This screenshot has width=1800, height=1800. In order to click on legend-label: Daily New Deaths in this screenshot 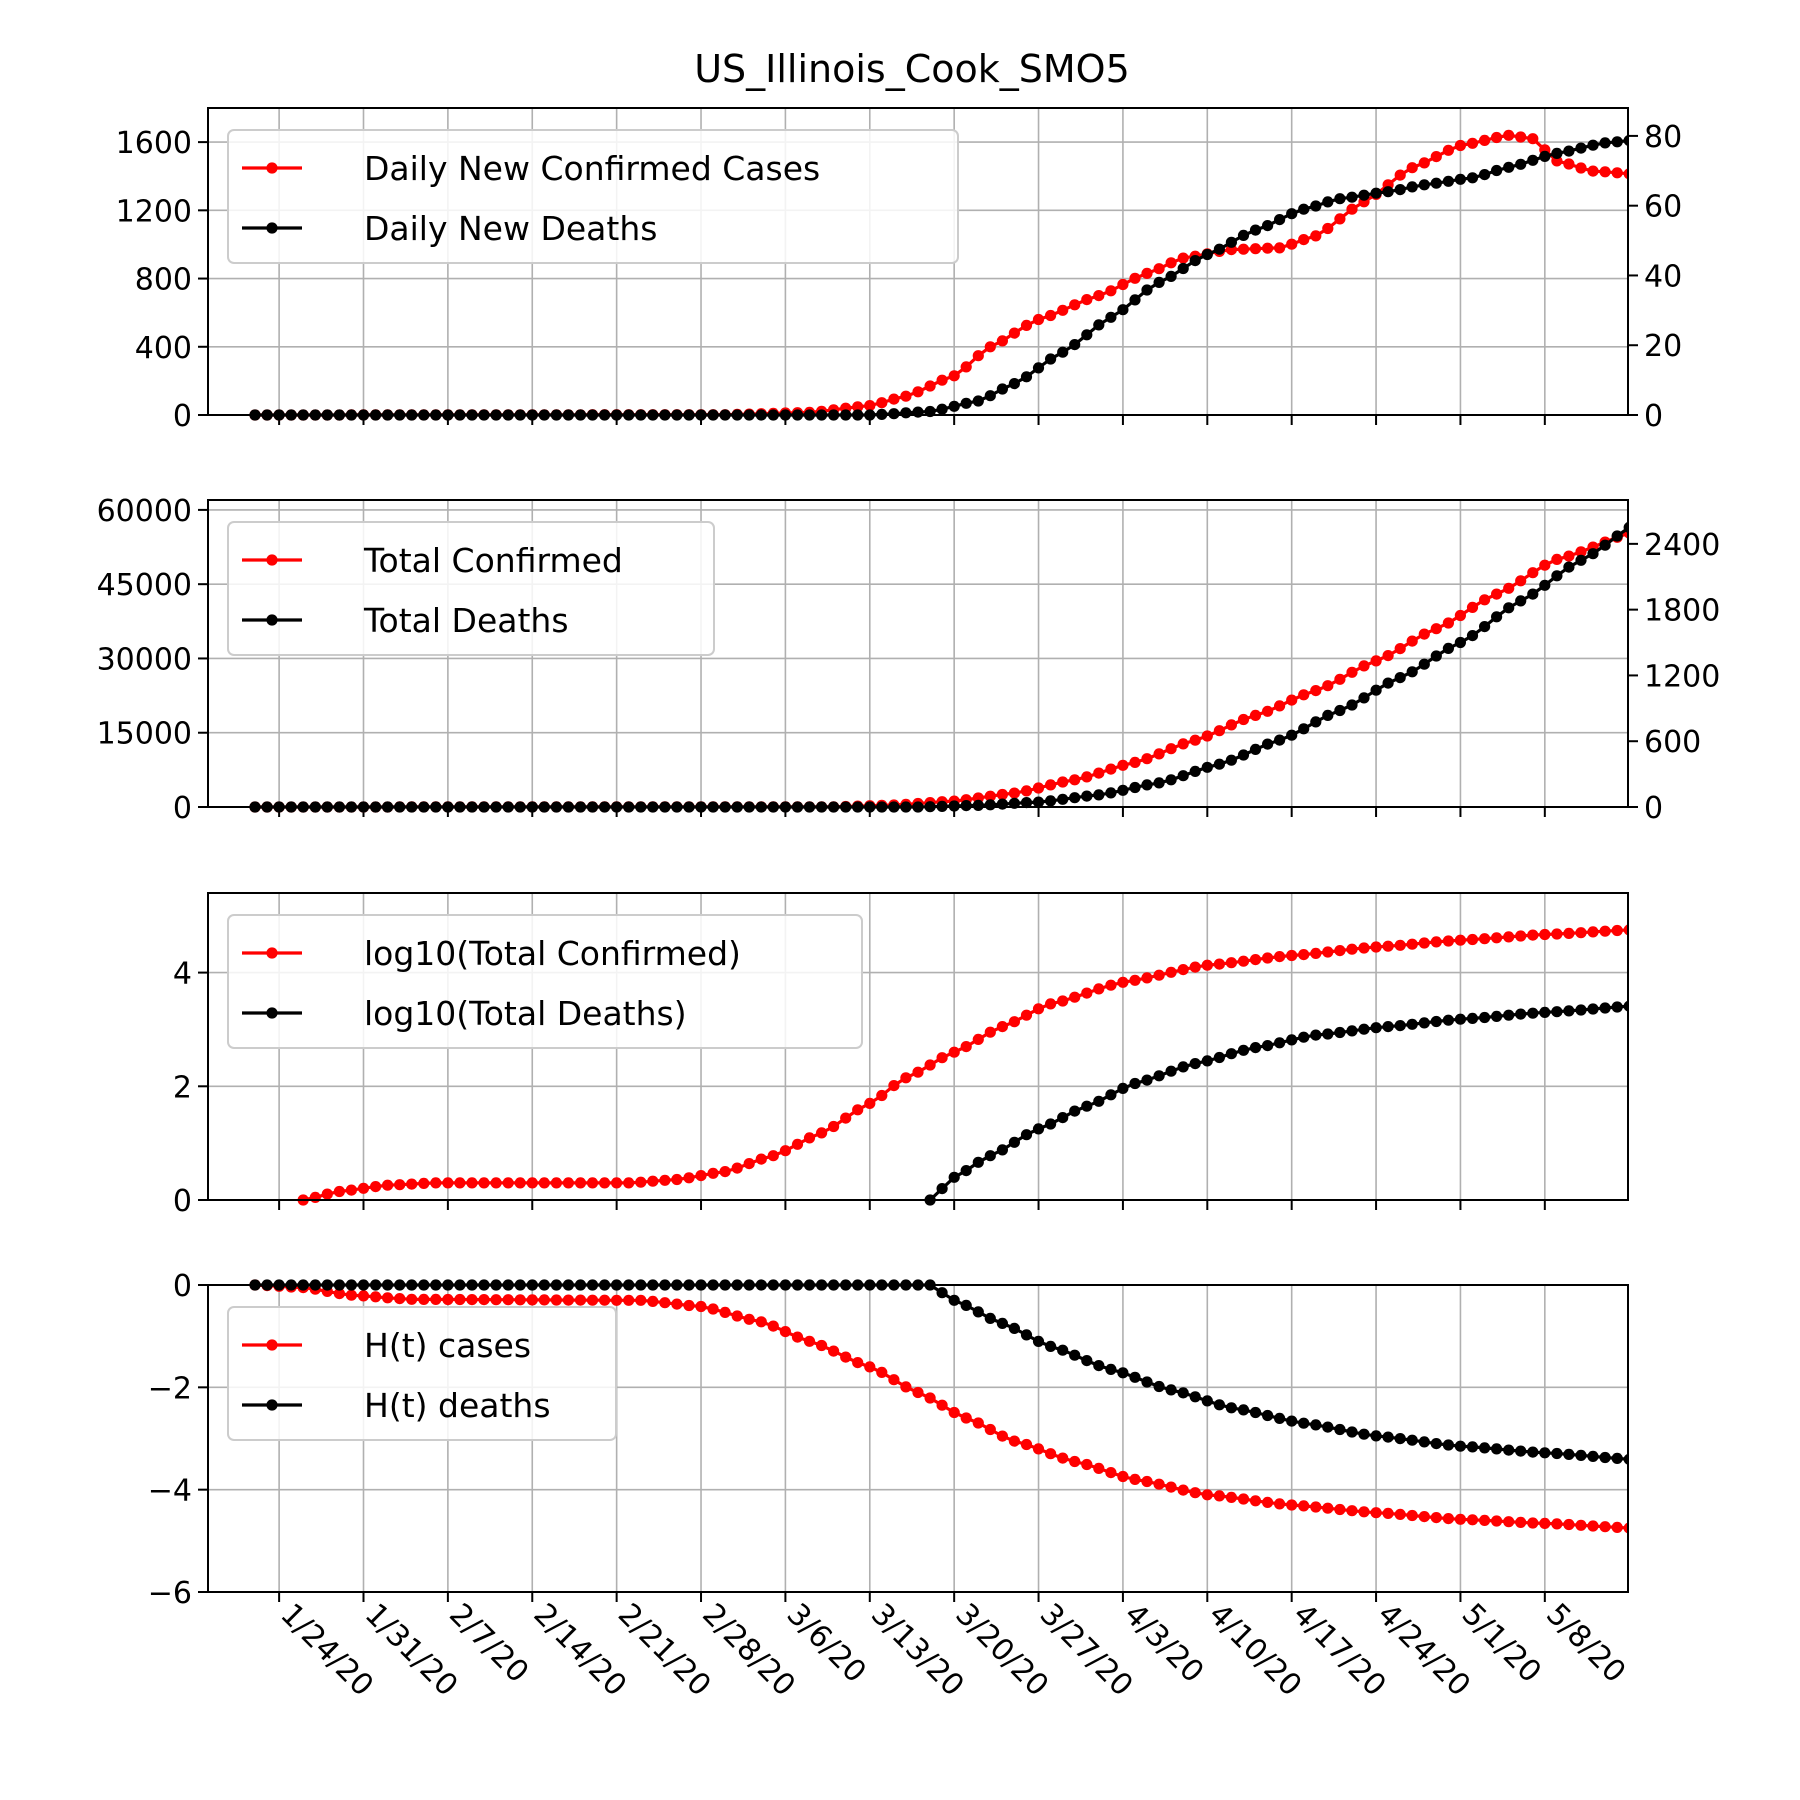, I will do `click(510, 228)`.